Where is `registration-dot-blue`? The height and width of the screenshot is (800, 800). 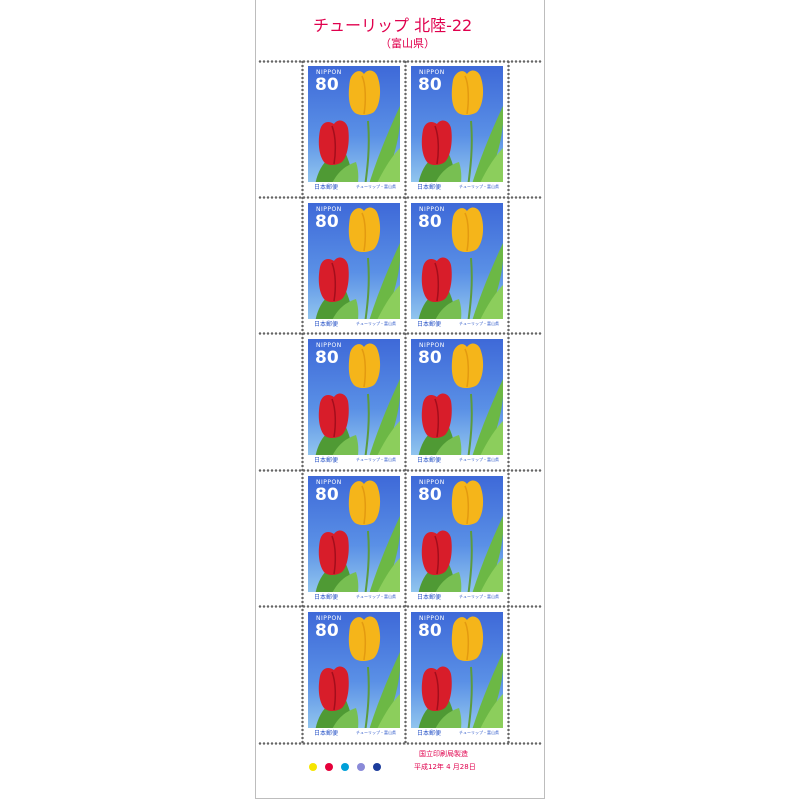 registration-dot-blue is located at coordinates (377, 767).